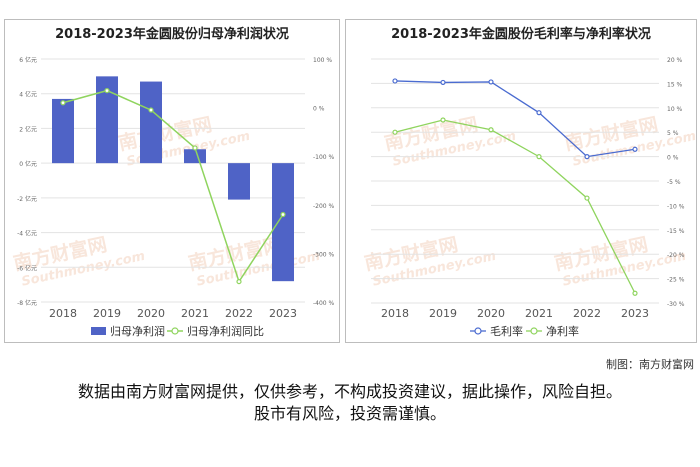 The width and height of the screenshot is (700, 467). I want to click on y-tick-label-left: -8 亿元, so click(27, 303).